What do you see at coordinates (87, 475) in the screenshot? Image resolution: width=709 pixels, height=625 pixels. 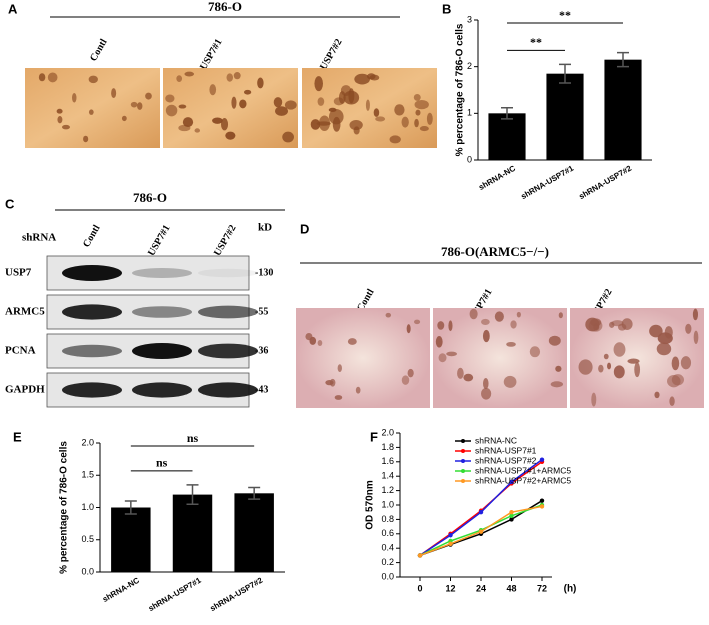 I see `y-tick-label: 1.5` at bounding box center [87, 475].